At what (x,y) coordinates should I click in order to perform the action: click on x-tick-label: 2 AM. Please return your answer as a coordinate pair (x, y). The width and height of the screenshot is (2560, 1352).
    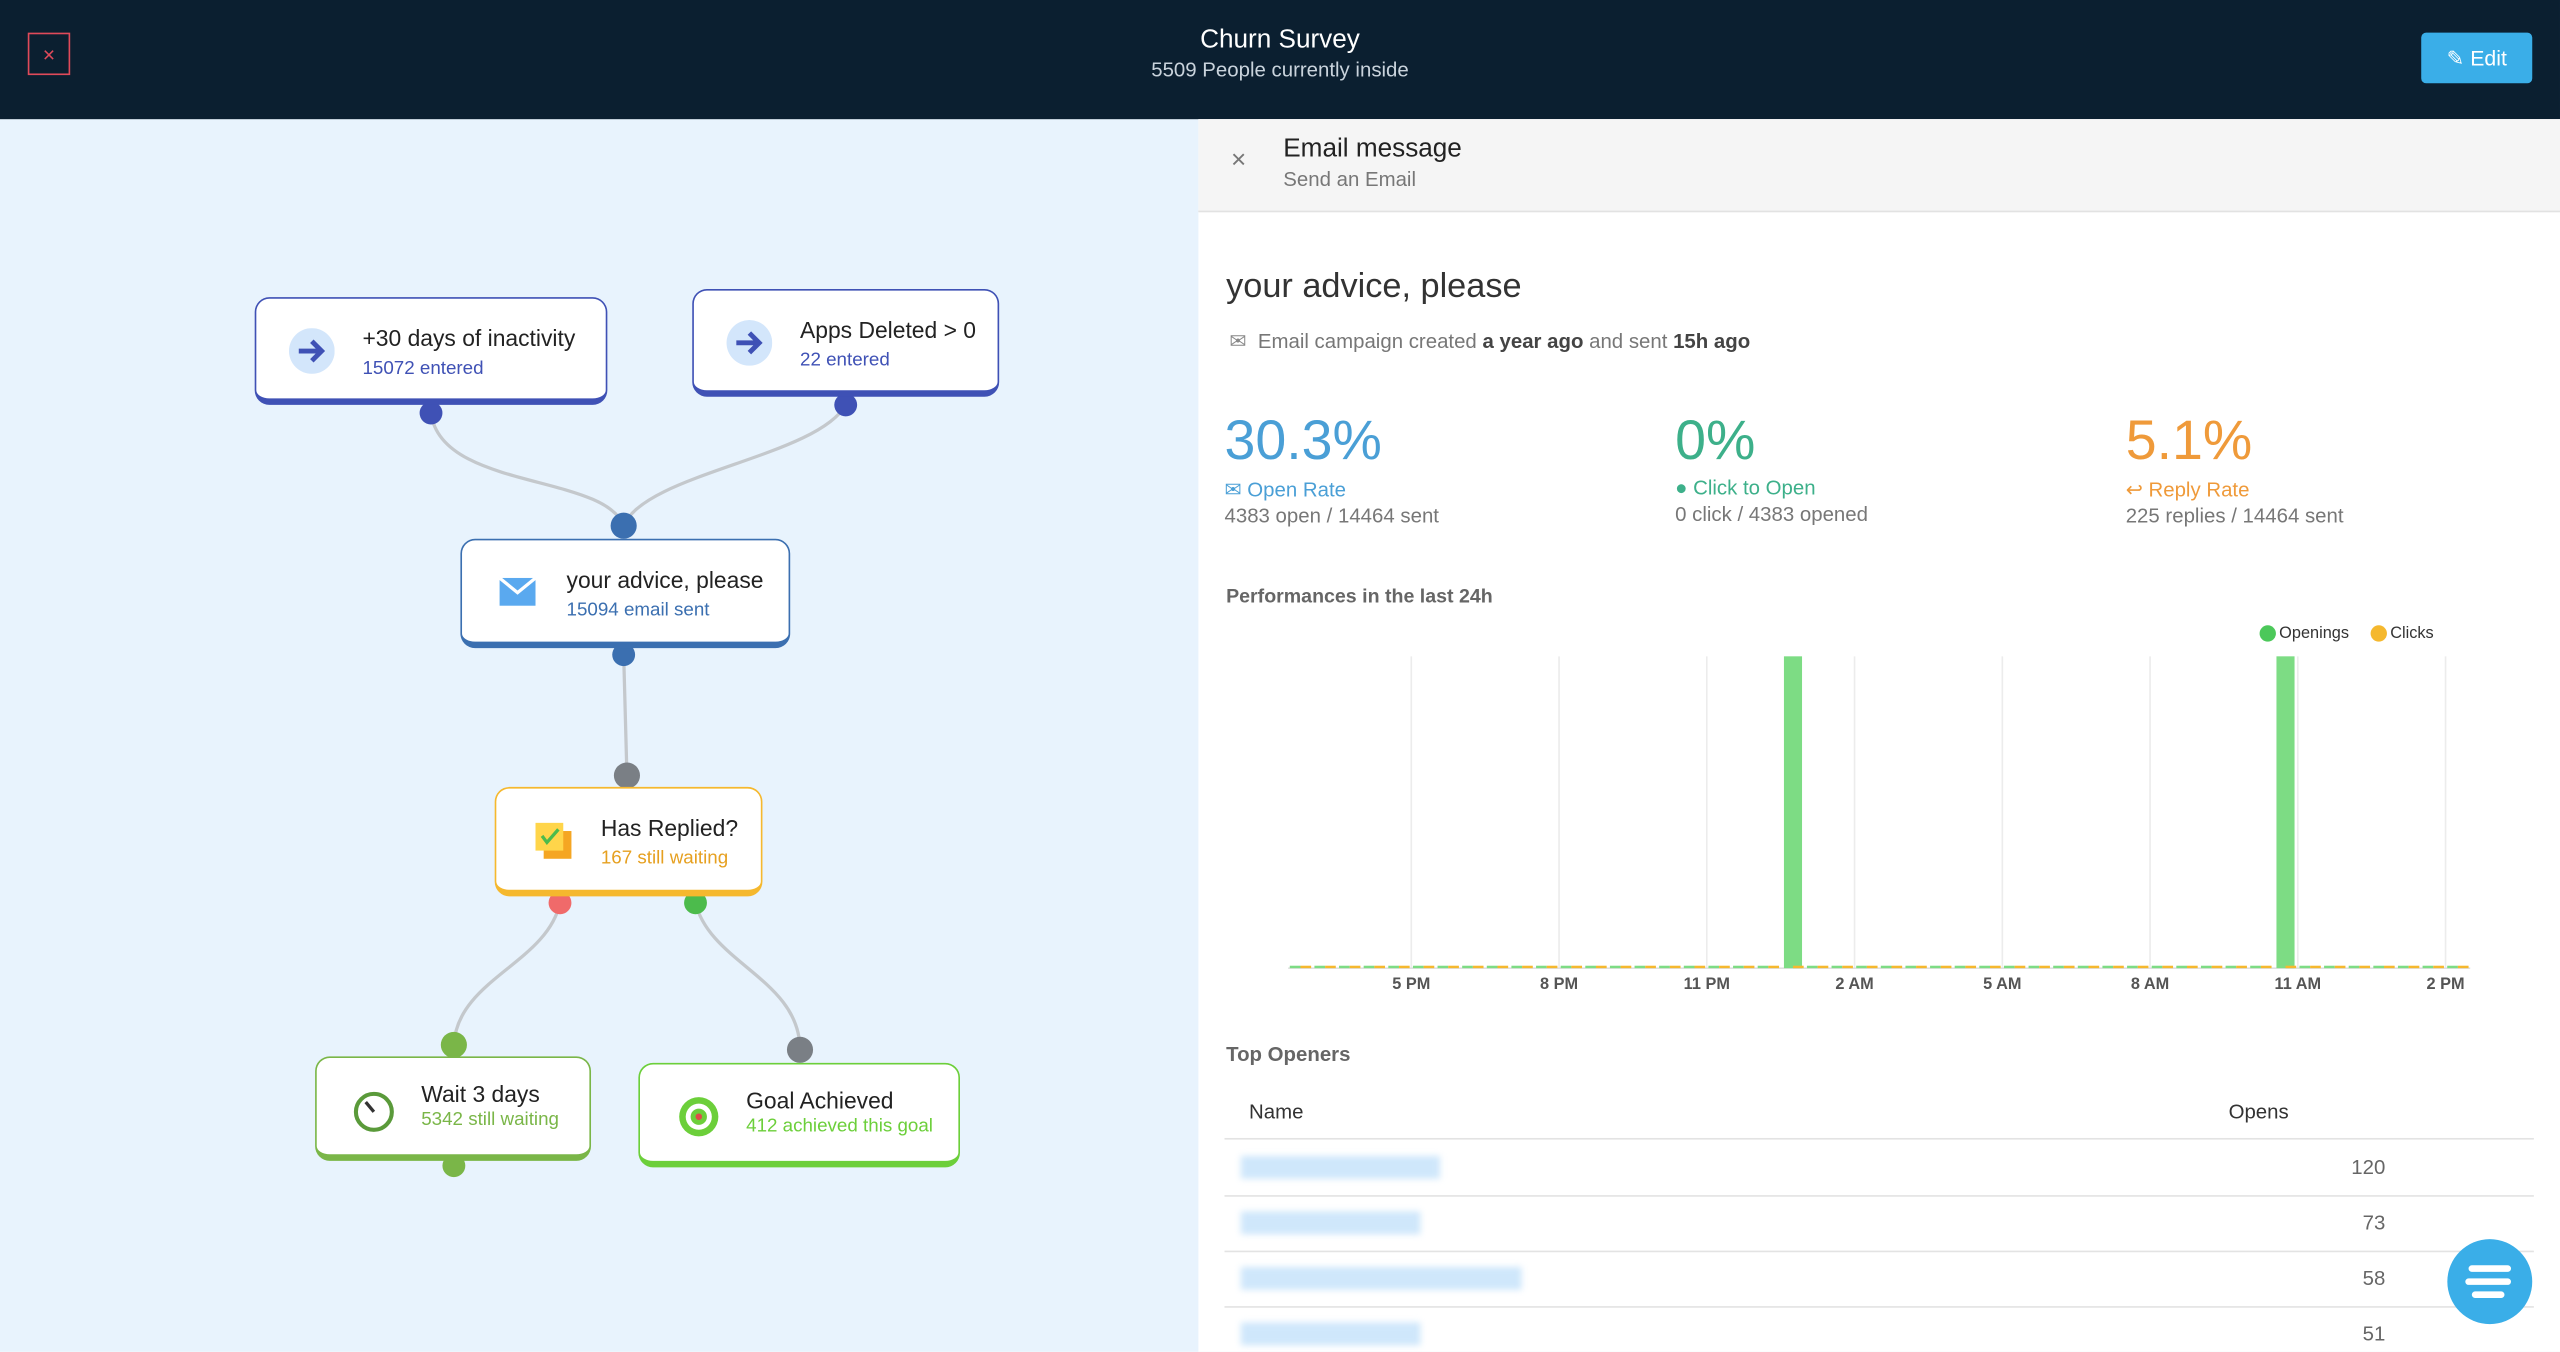
    Looking at the image, I should click on (1854, 984).